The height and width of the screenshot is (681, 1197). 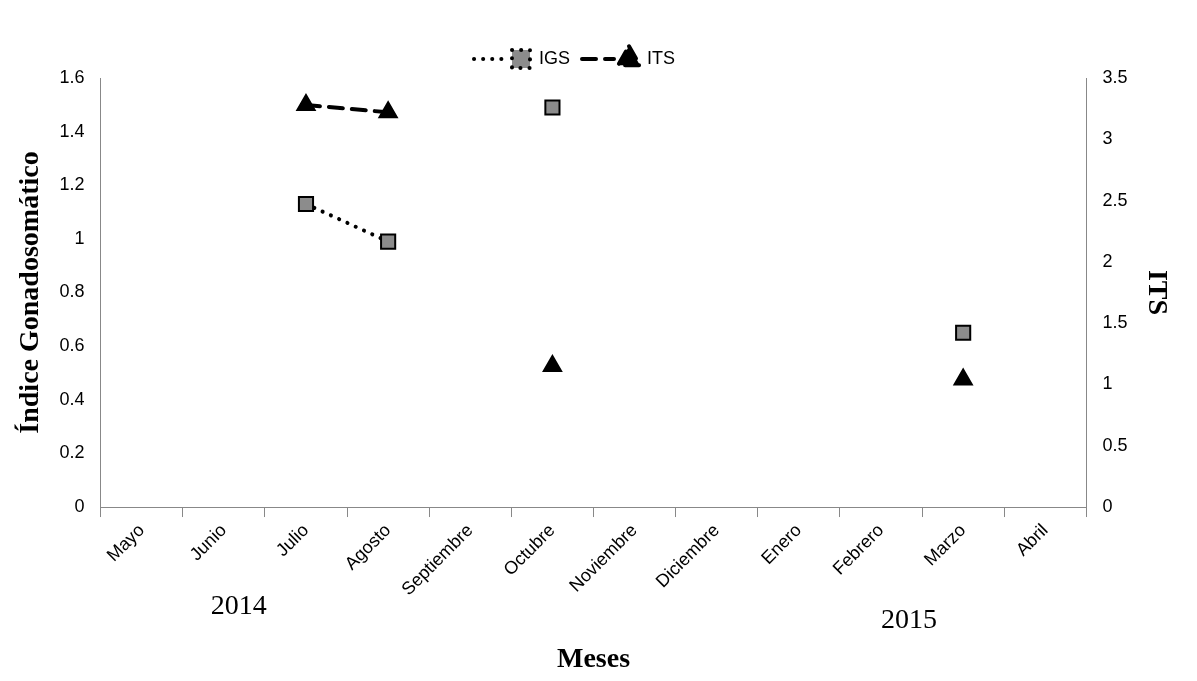 I want to click on y-tick-label: 0.2, so click(x=72, y=452).